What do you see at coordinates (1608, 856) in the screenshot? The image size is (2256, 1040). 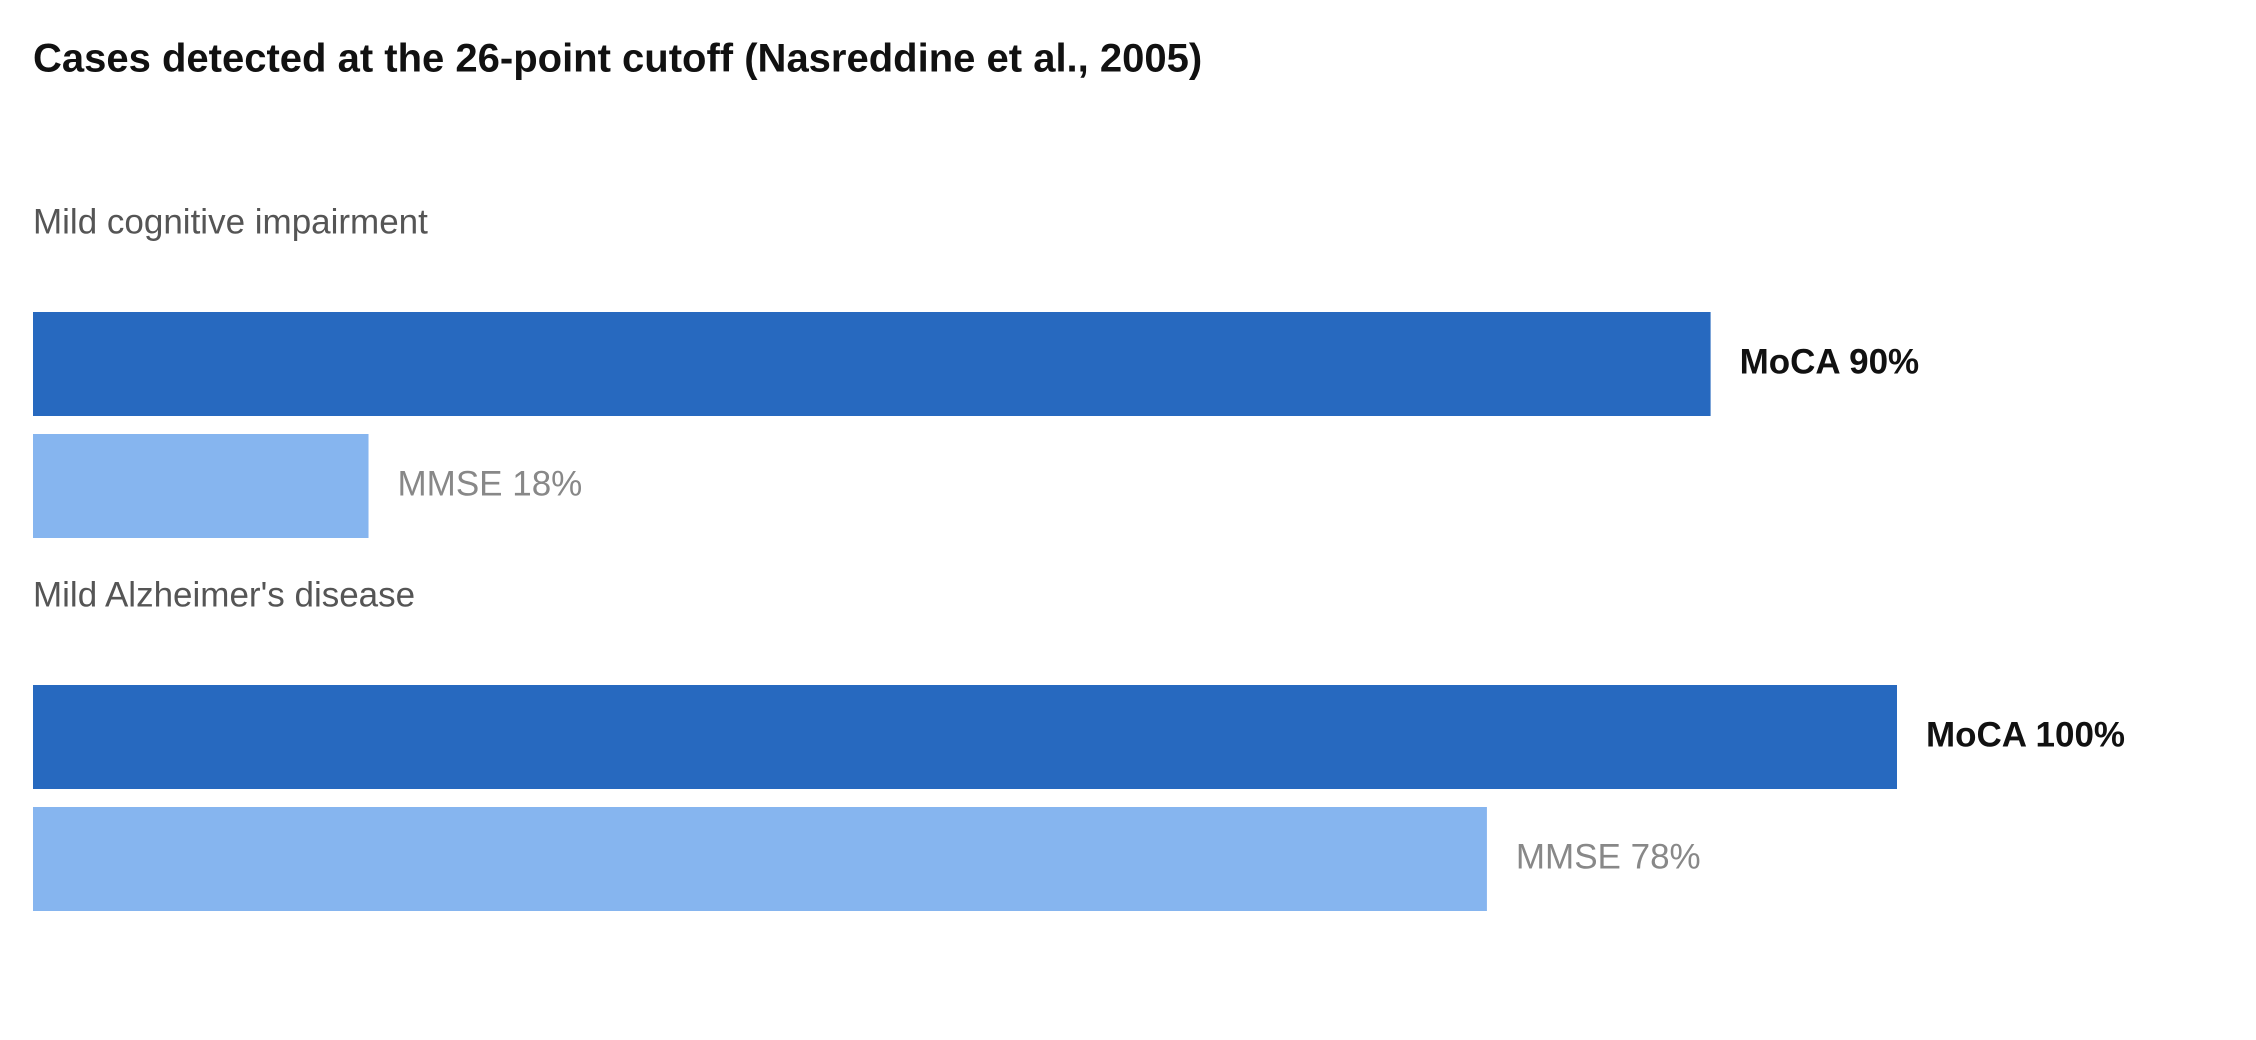 I see `value-label: MMSE 78%` at bounding box center [1608, 856].